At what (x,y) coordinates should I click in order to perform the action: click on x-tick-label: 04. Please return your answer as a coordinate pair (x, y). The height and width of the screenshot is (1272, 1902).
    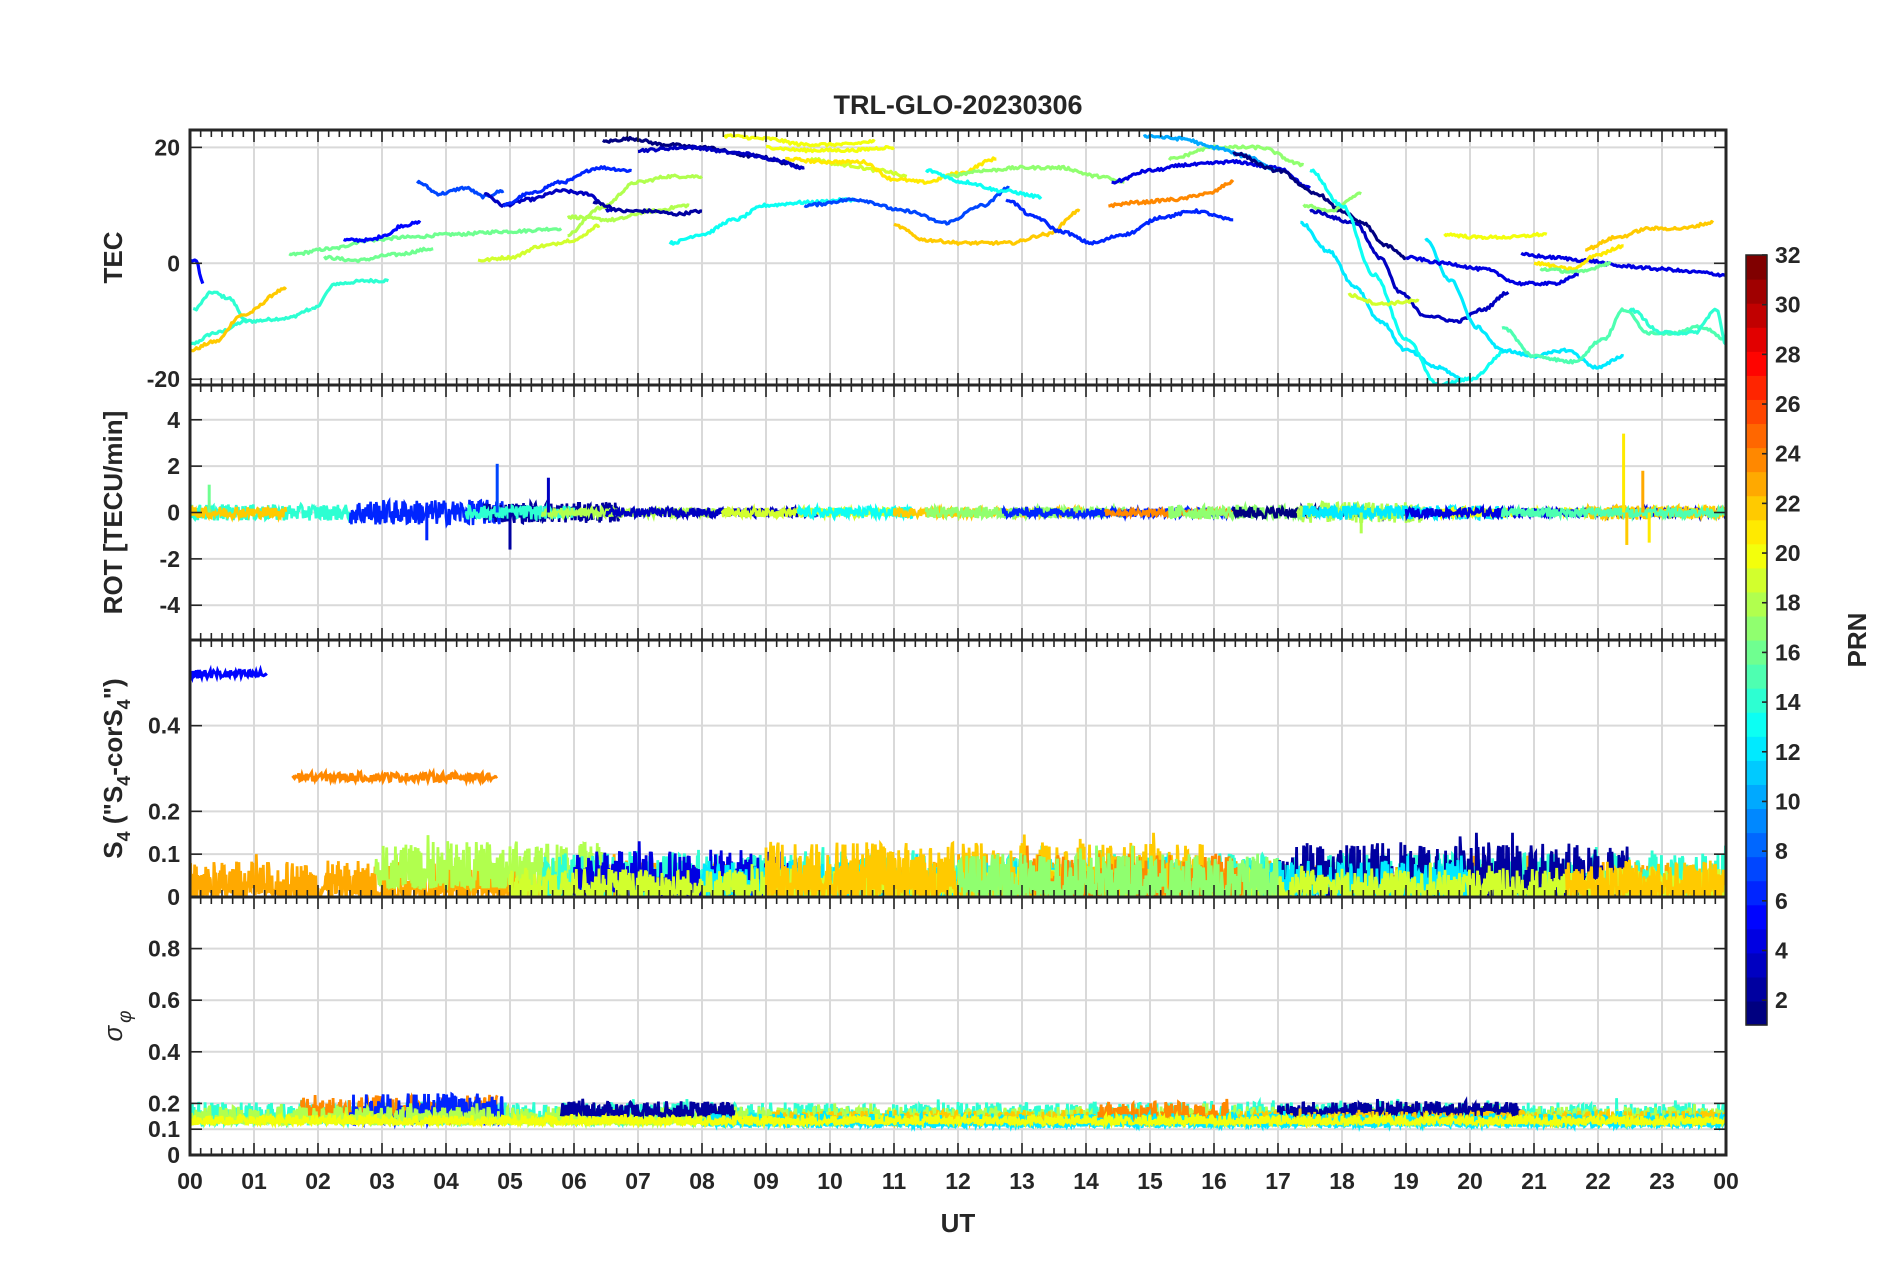
    Looking at the image, I should click on (446, 1181).